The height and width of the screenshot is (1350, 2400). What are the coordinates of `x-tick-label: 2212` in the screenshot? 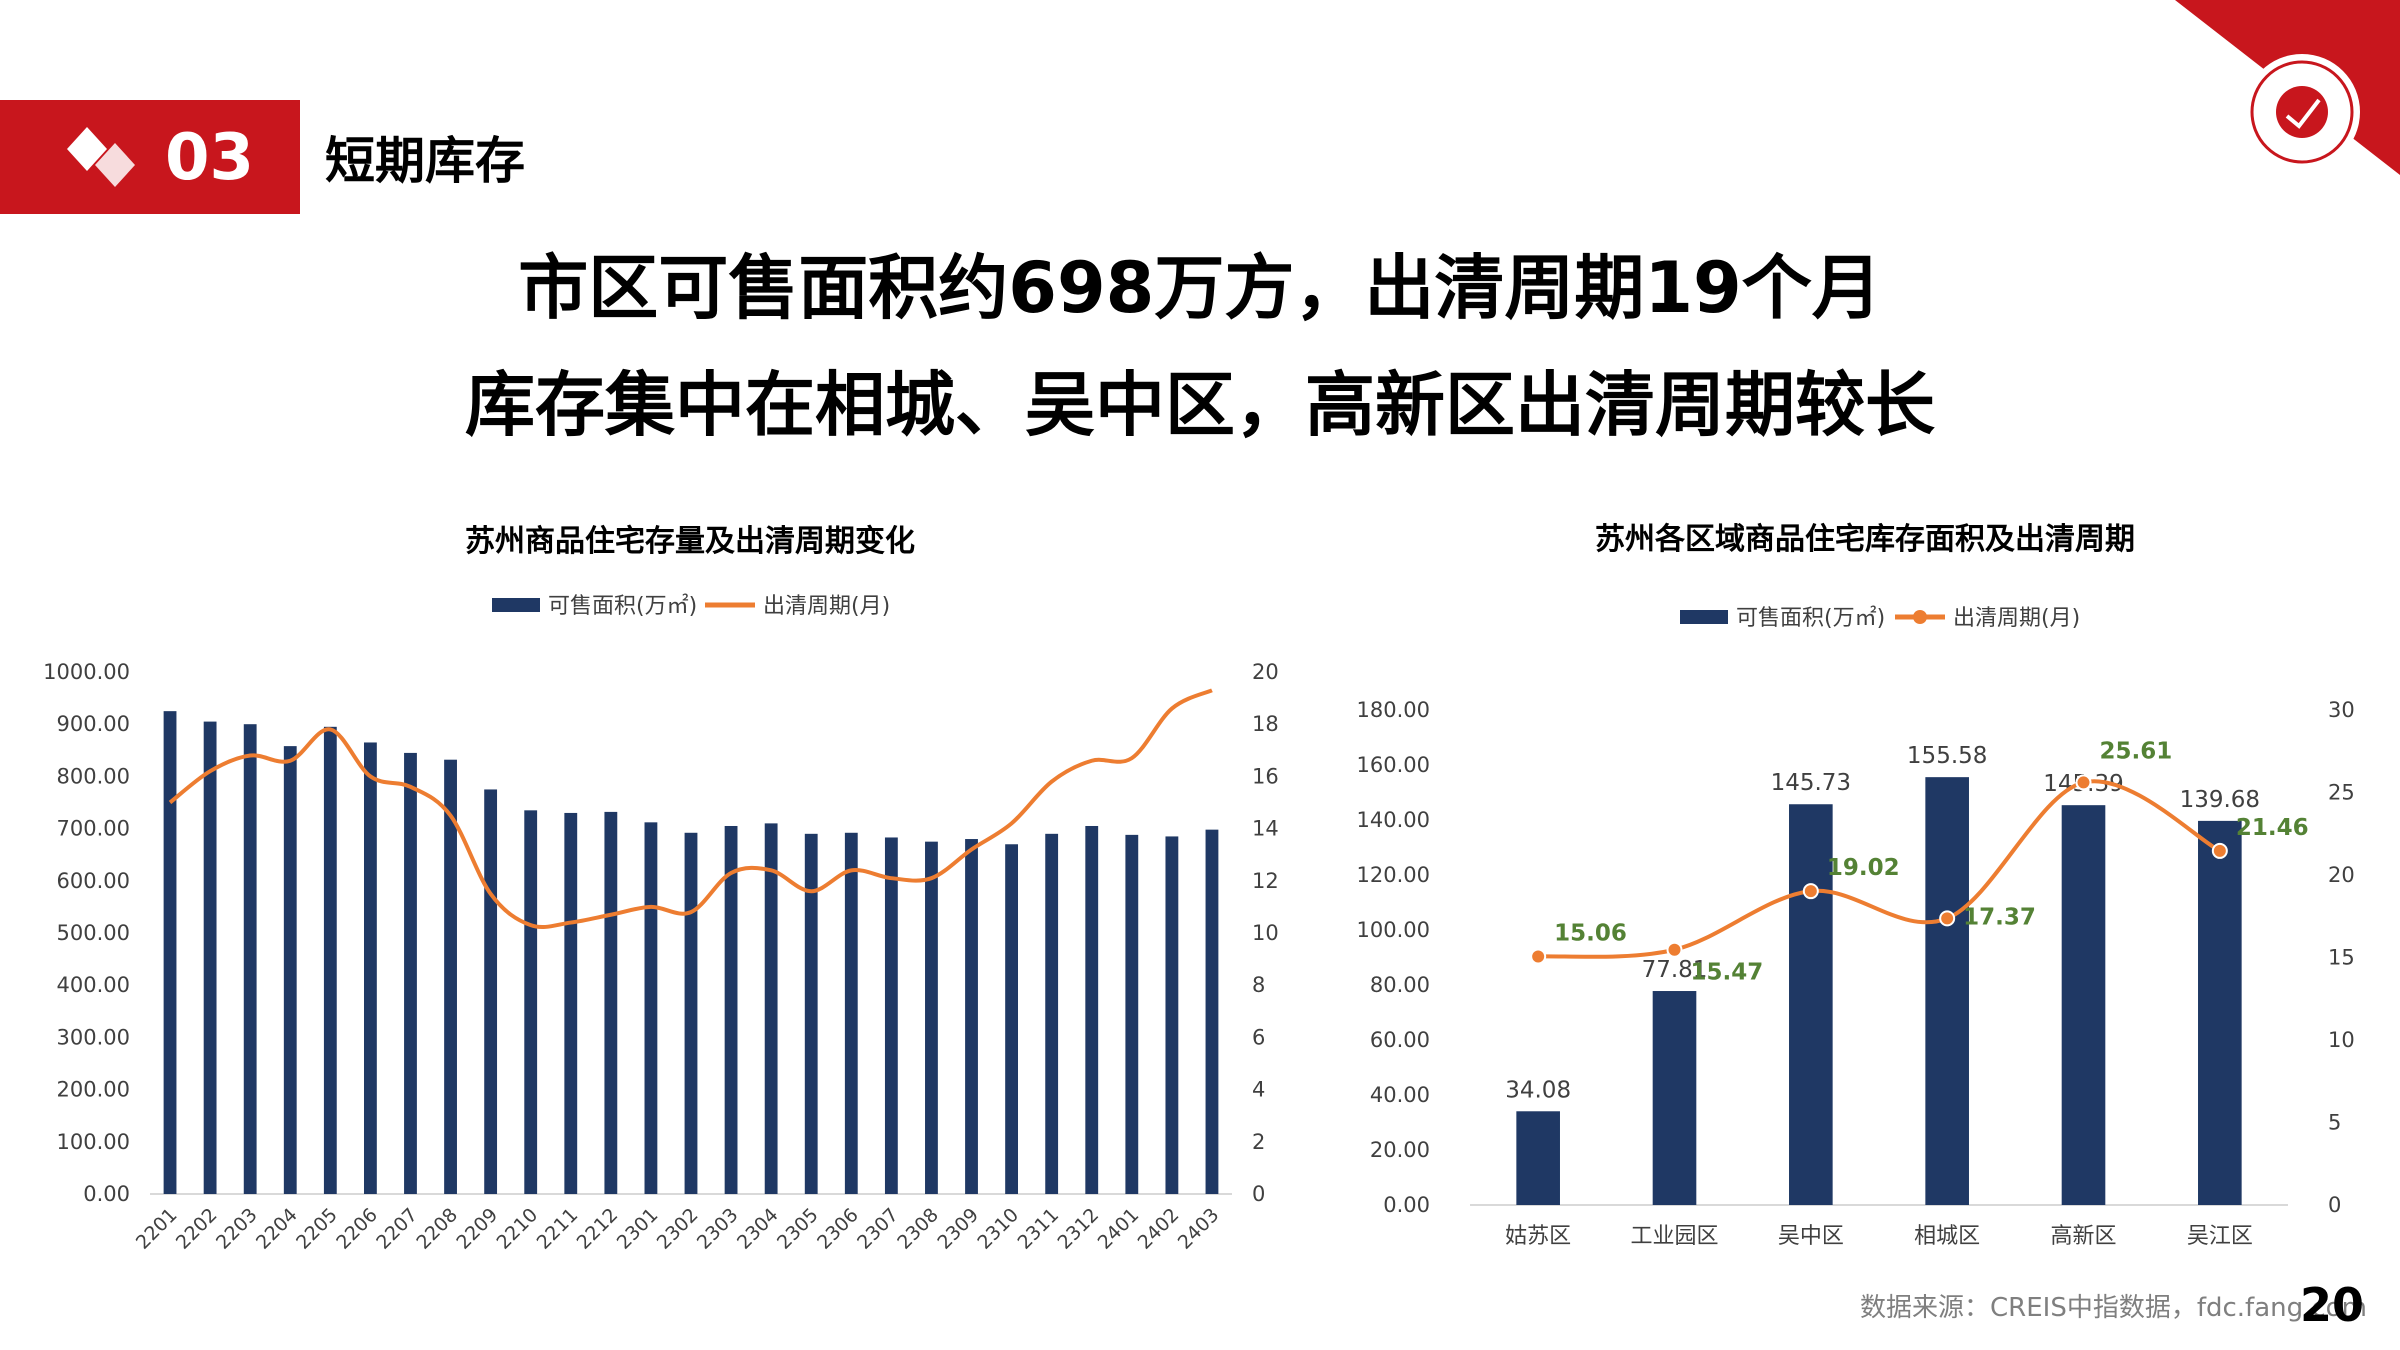 It's located at (598, 1229).